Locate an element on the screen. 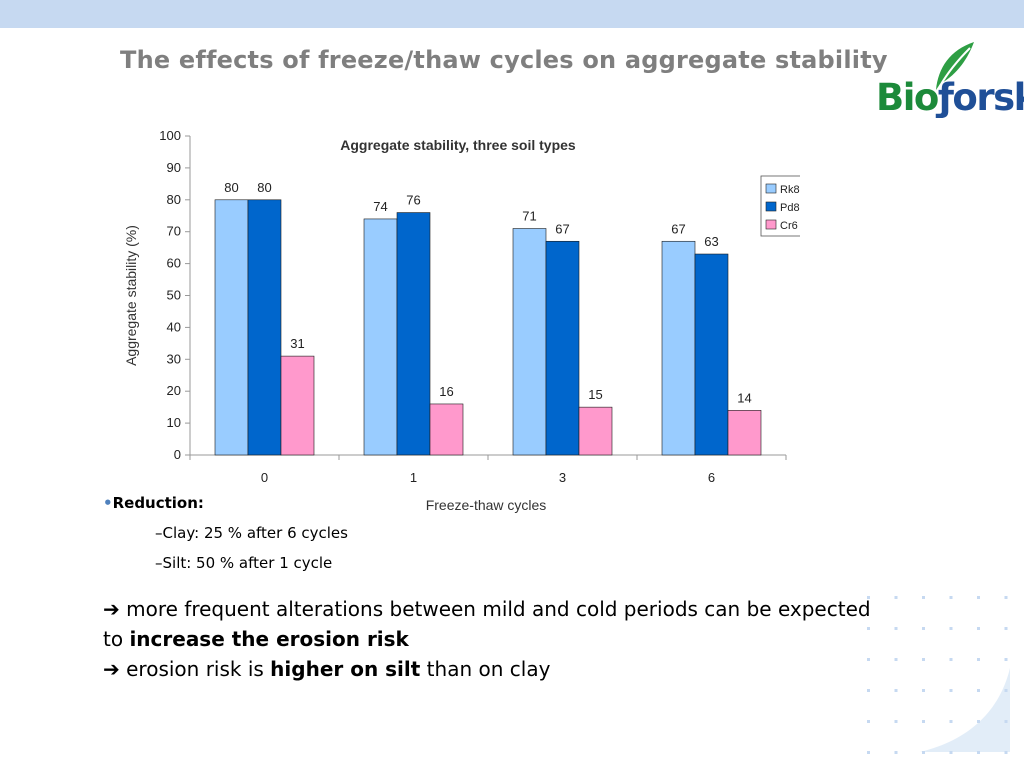 Image resolution: width=1024 pixels, height=768 pixels. y-tick-label: 50 is located at coordinates (174, 295).